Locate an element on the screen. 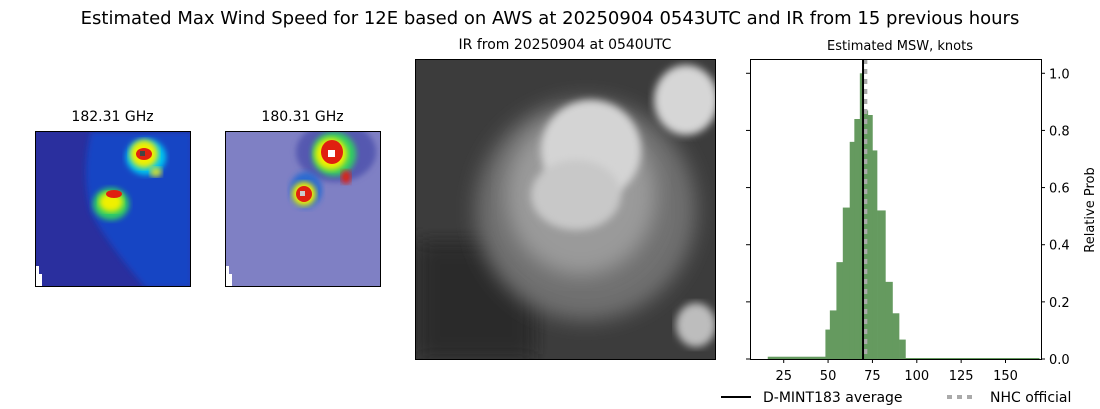 Image resolution: width=1100 pixels, height=409 pixels. y-tick-label: 0.4 is located at coordinates (1059, 246).